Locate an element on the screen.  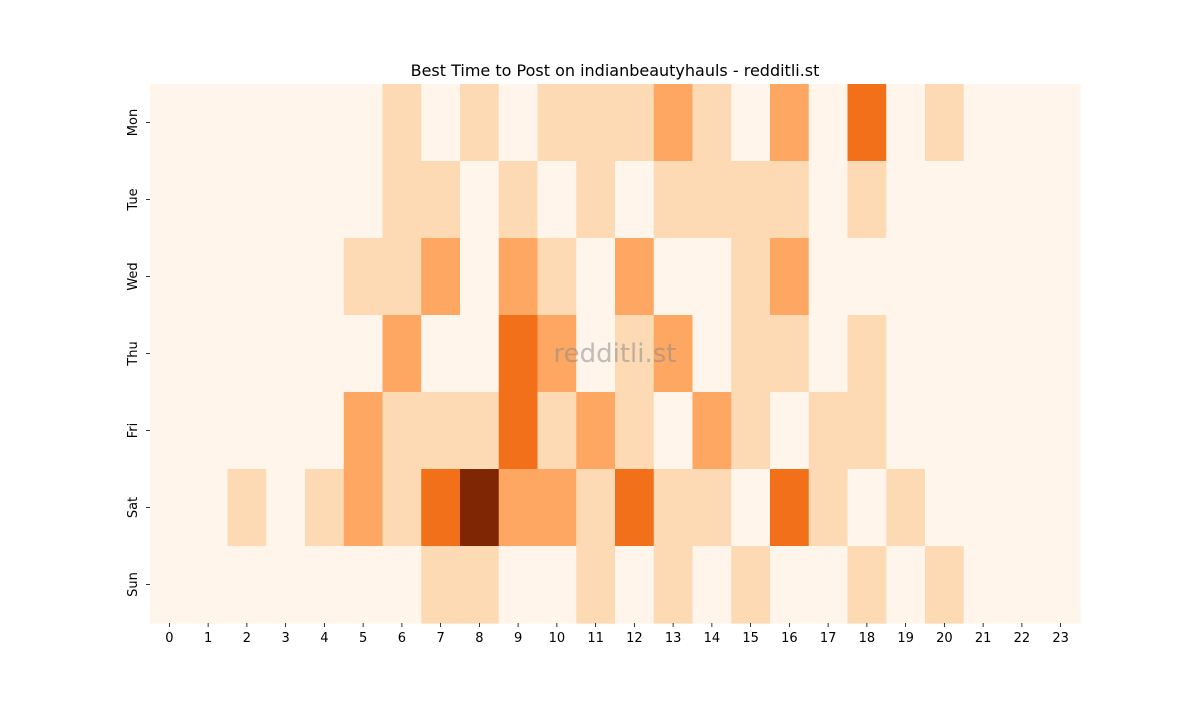
x-tick-label: 12 is located at coordinates (634, 638).